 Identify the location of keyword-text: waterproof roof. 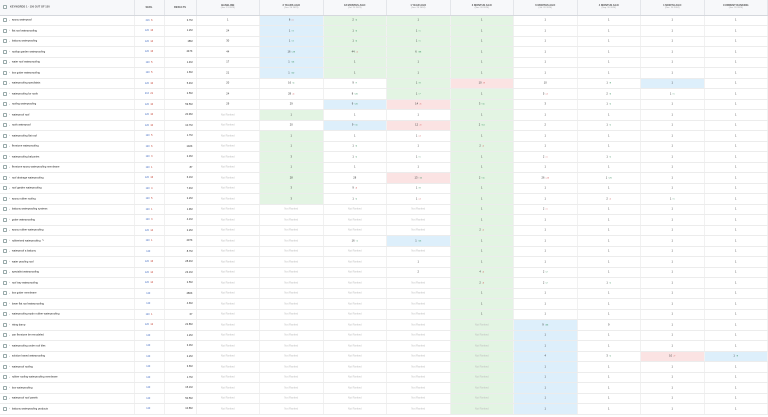
(20, 115).